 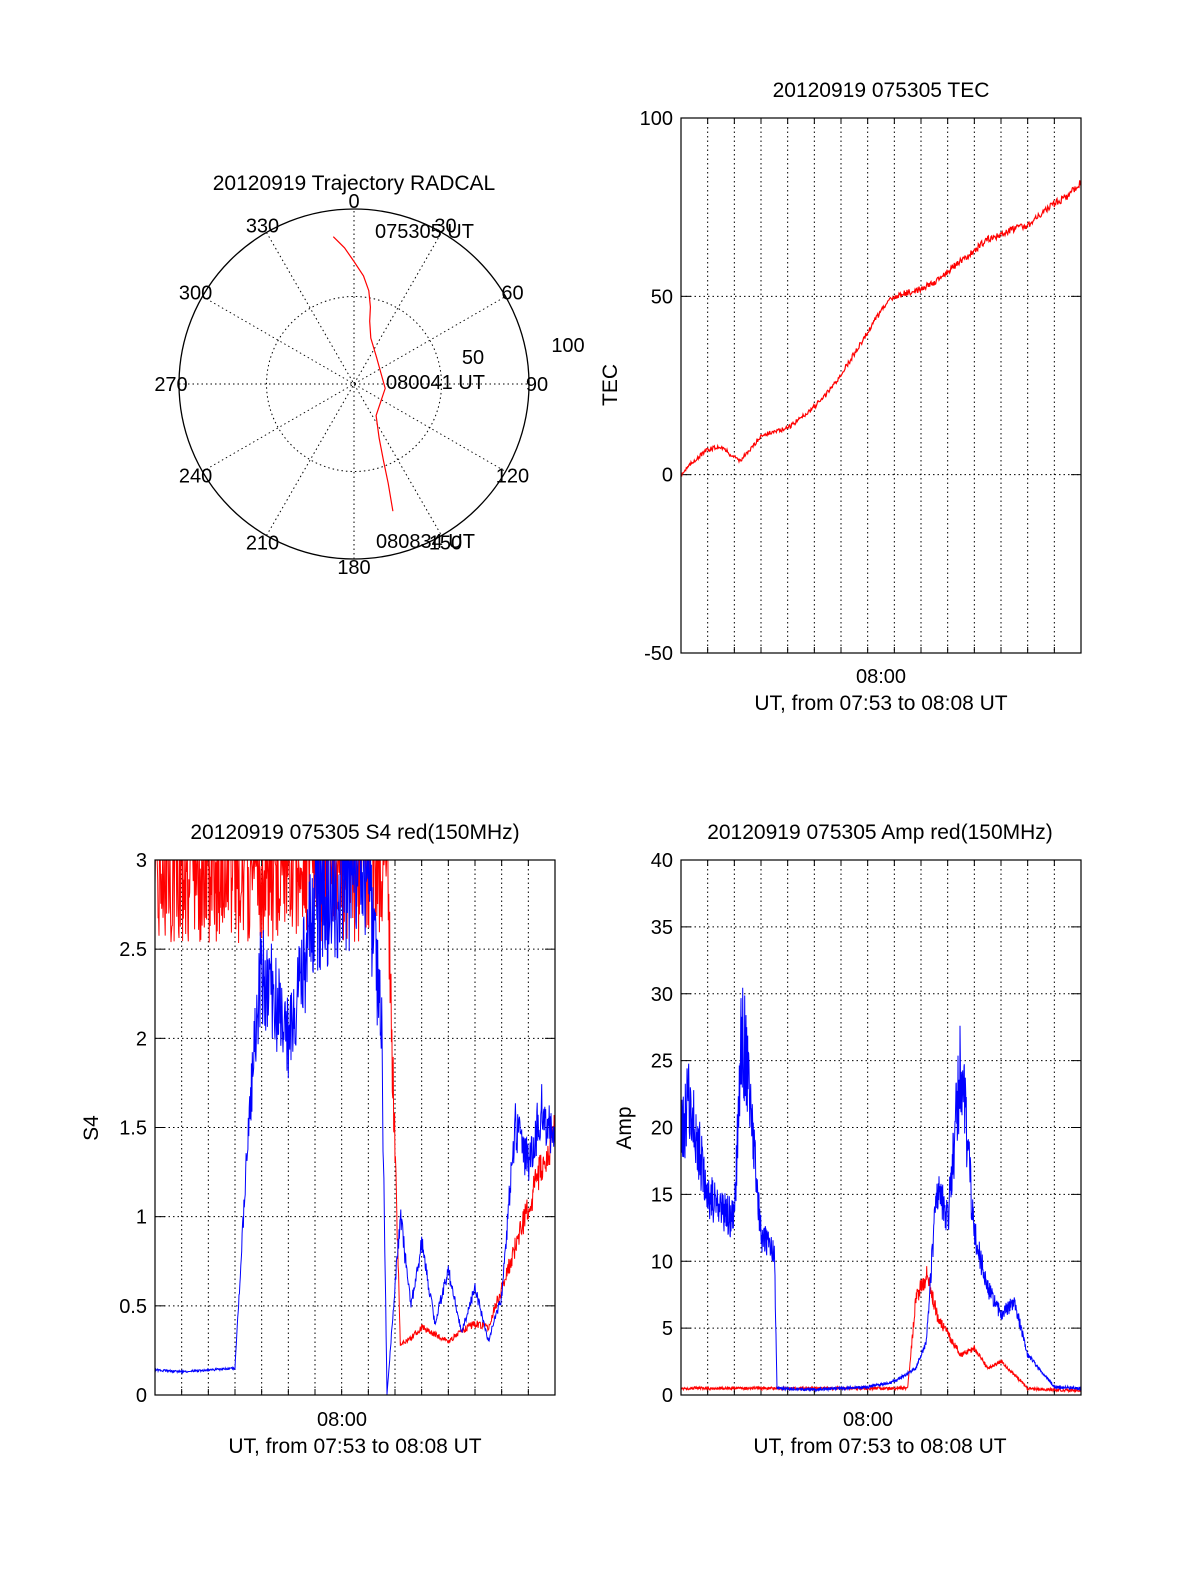 I want to click on ytick-label: 30, so click(x=662, y=995).